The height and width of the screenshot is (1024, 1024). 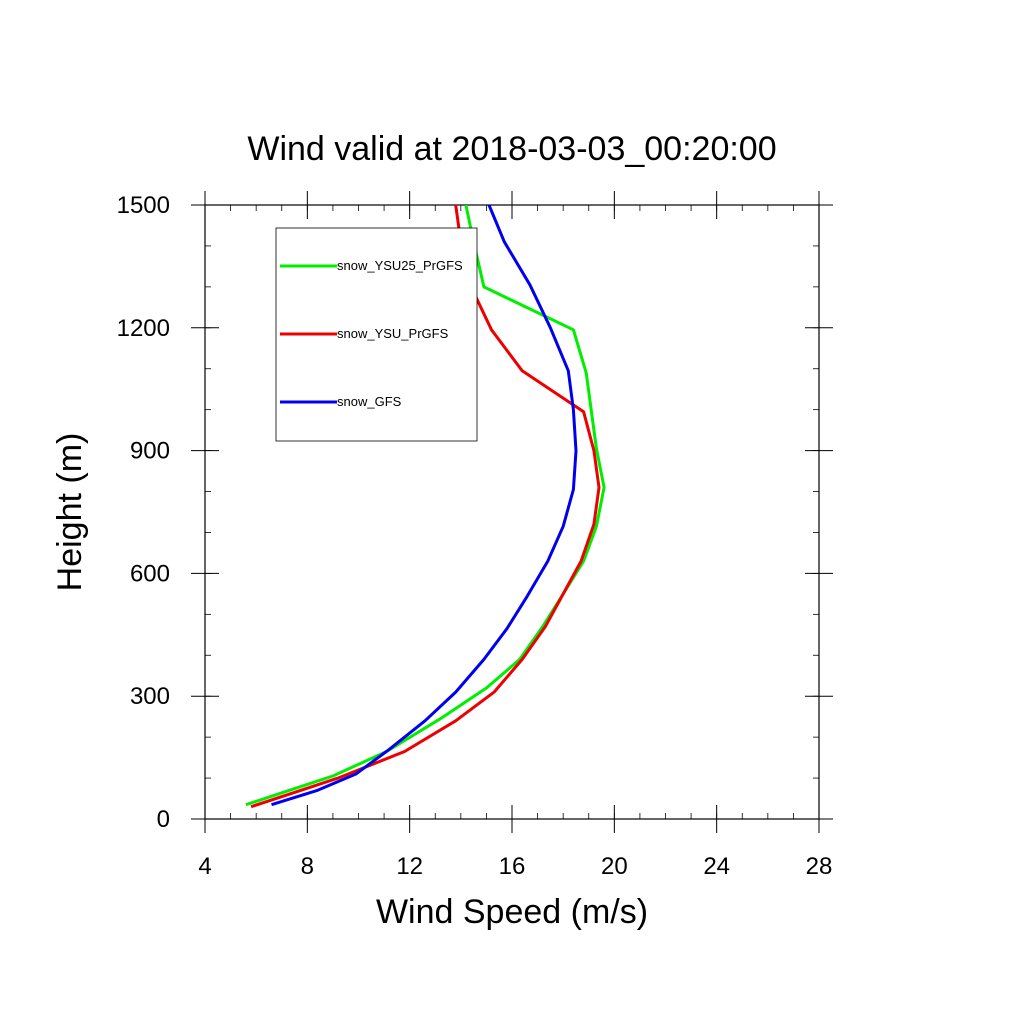 I want to click on x-tick-labels: 4 8 12 16 20 24 28, so click(x=515, y=866).